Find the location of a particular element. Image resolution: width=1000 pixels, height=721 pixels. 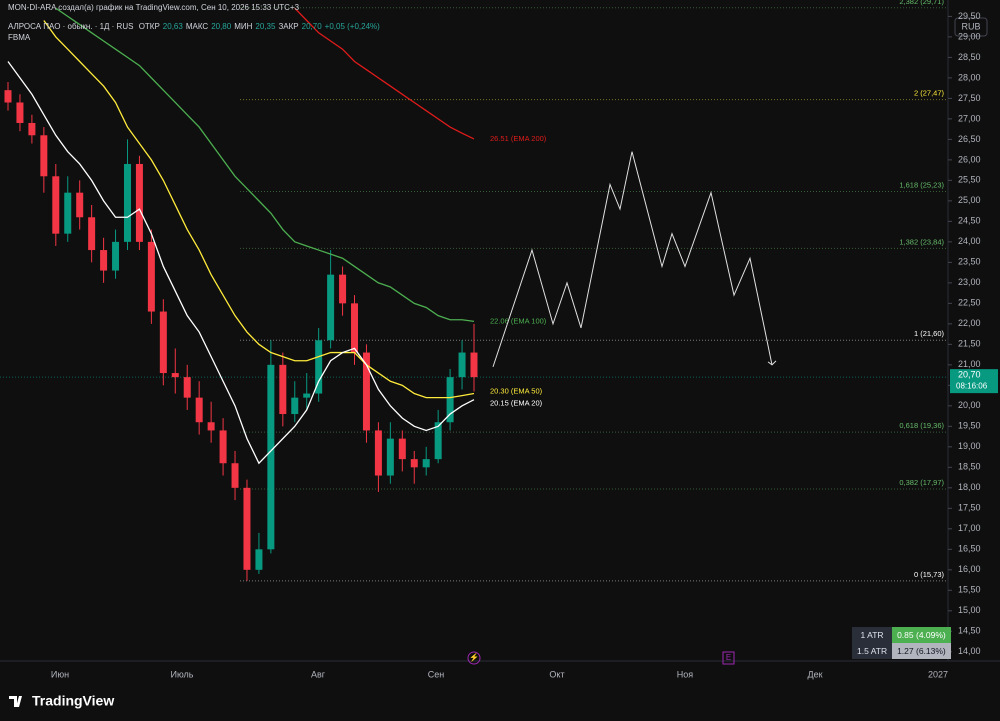

logo: TradingView is located at coordinates (73, 701).